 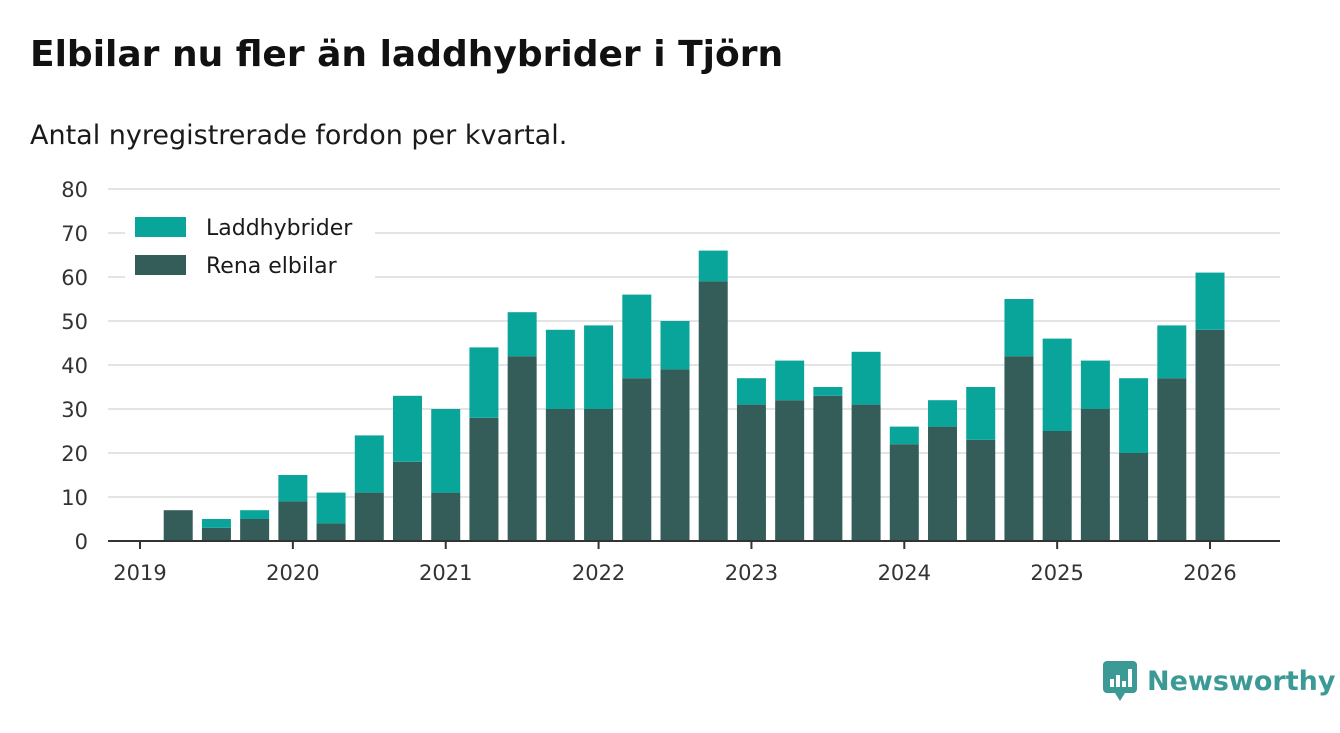 I want to click on chart-title: Elbilar nu fler än laddhybrider i Tjörn, so click(x=407, y=54).